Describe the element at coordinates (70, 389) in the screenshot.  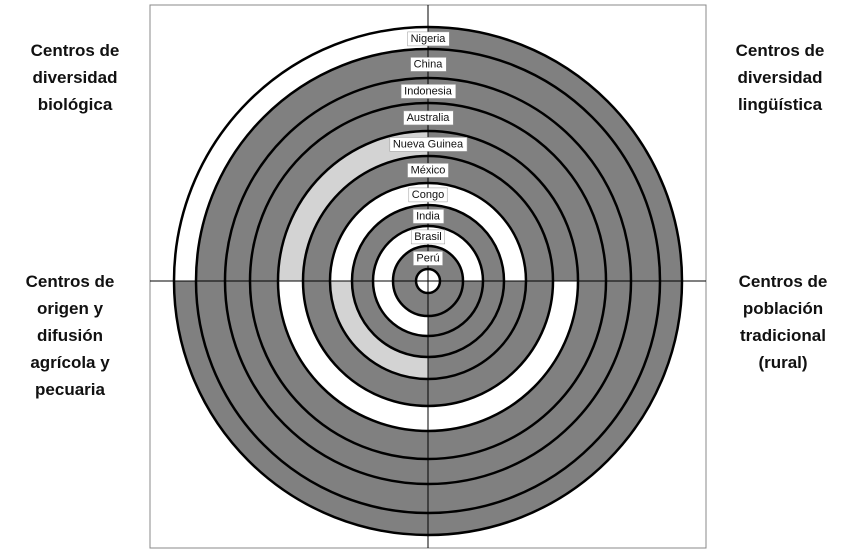
I see `quadrant-label: pecuaria` at that location.